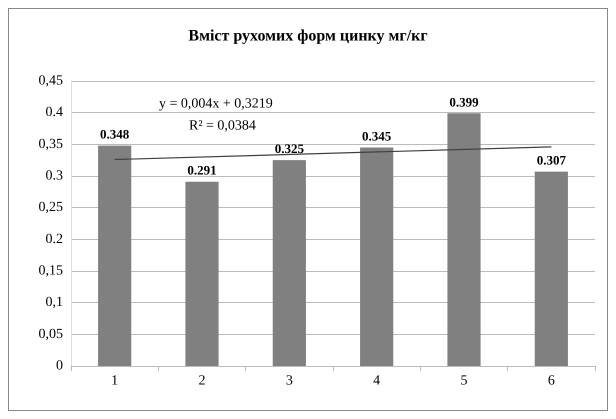 This screenshot has width=616, height=419. I want to click on y-tick-label: 0,15, so click(50, 271).